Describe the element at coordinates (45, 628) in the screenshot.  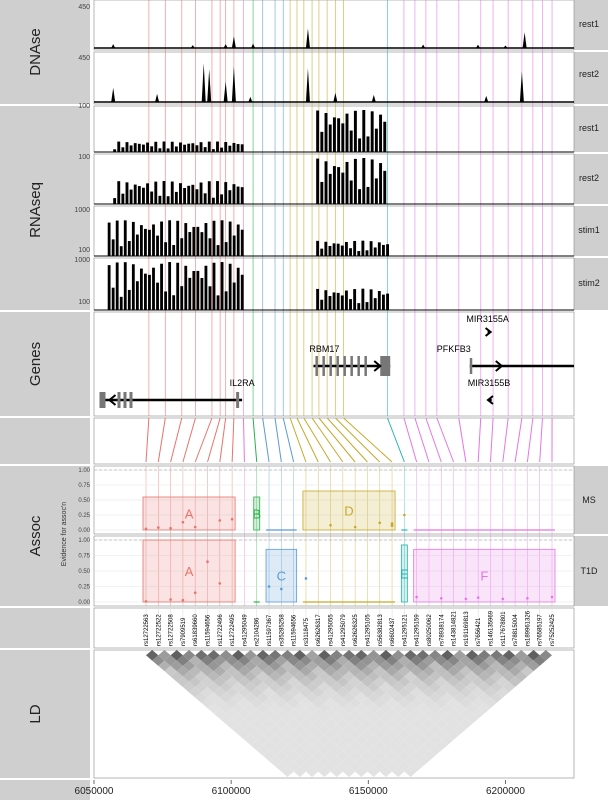
I see `strip-ld-top` at that location.